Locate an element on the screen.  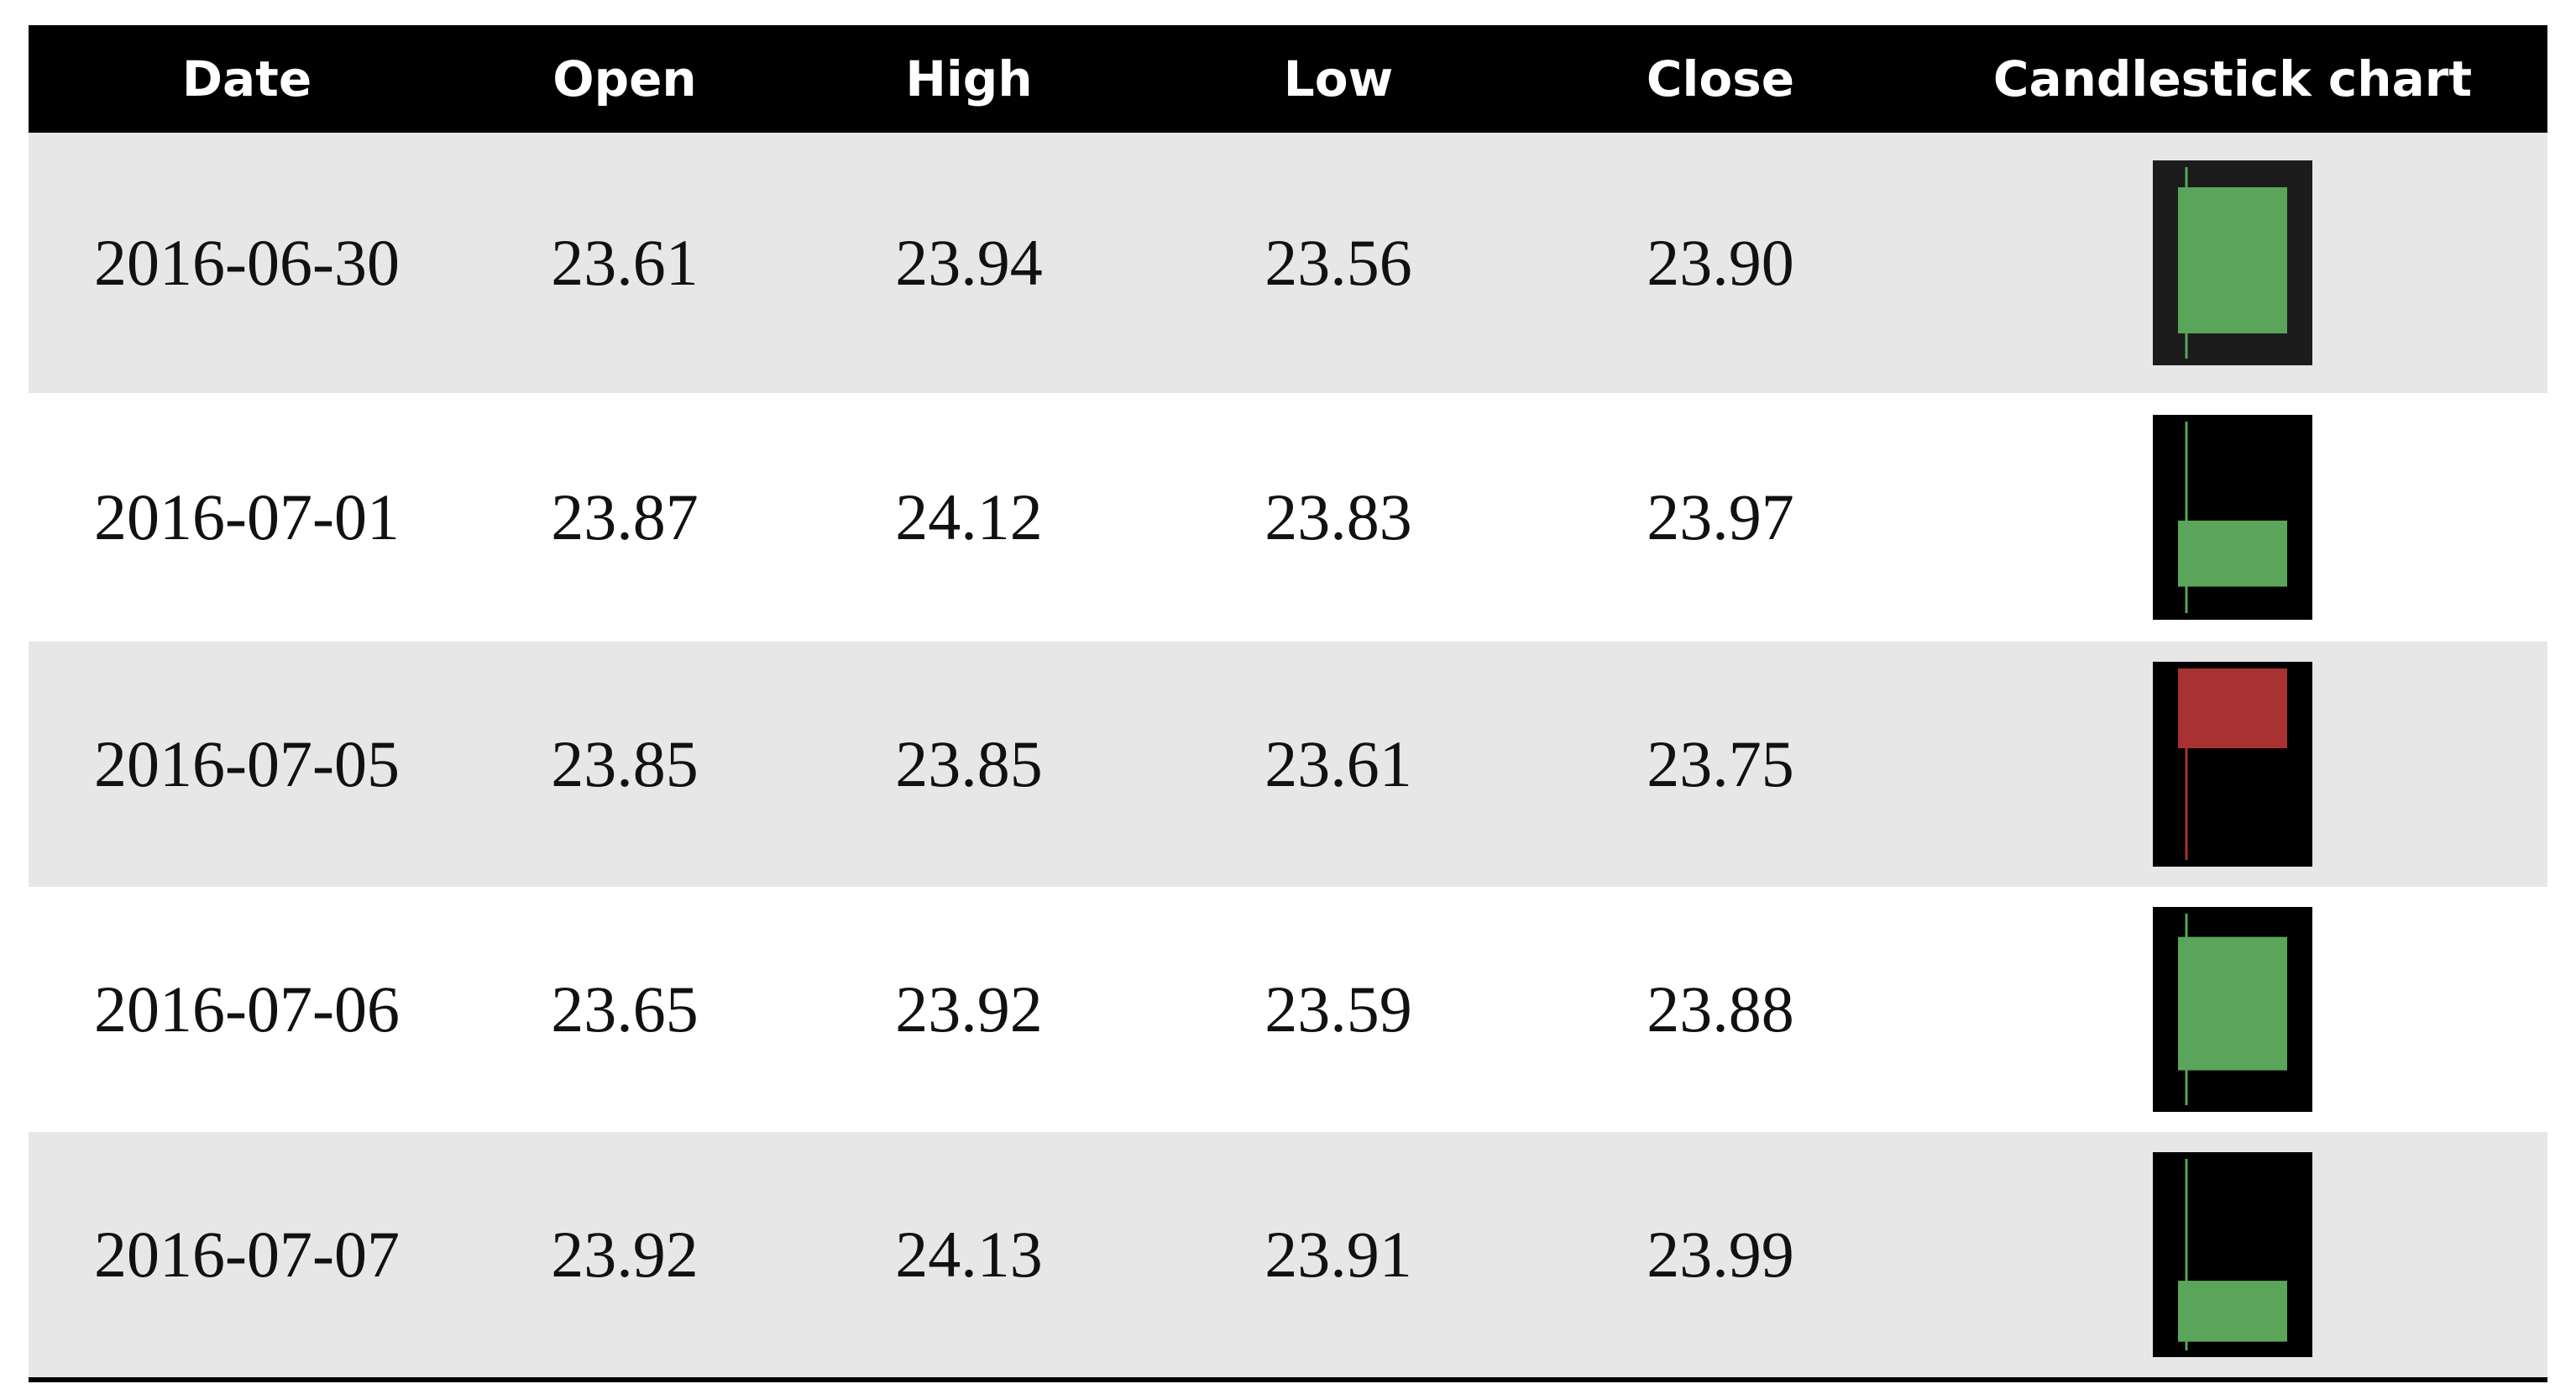
cell-low: 23.59 is located at coordinates (1338, 1009).